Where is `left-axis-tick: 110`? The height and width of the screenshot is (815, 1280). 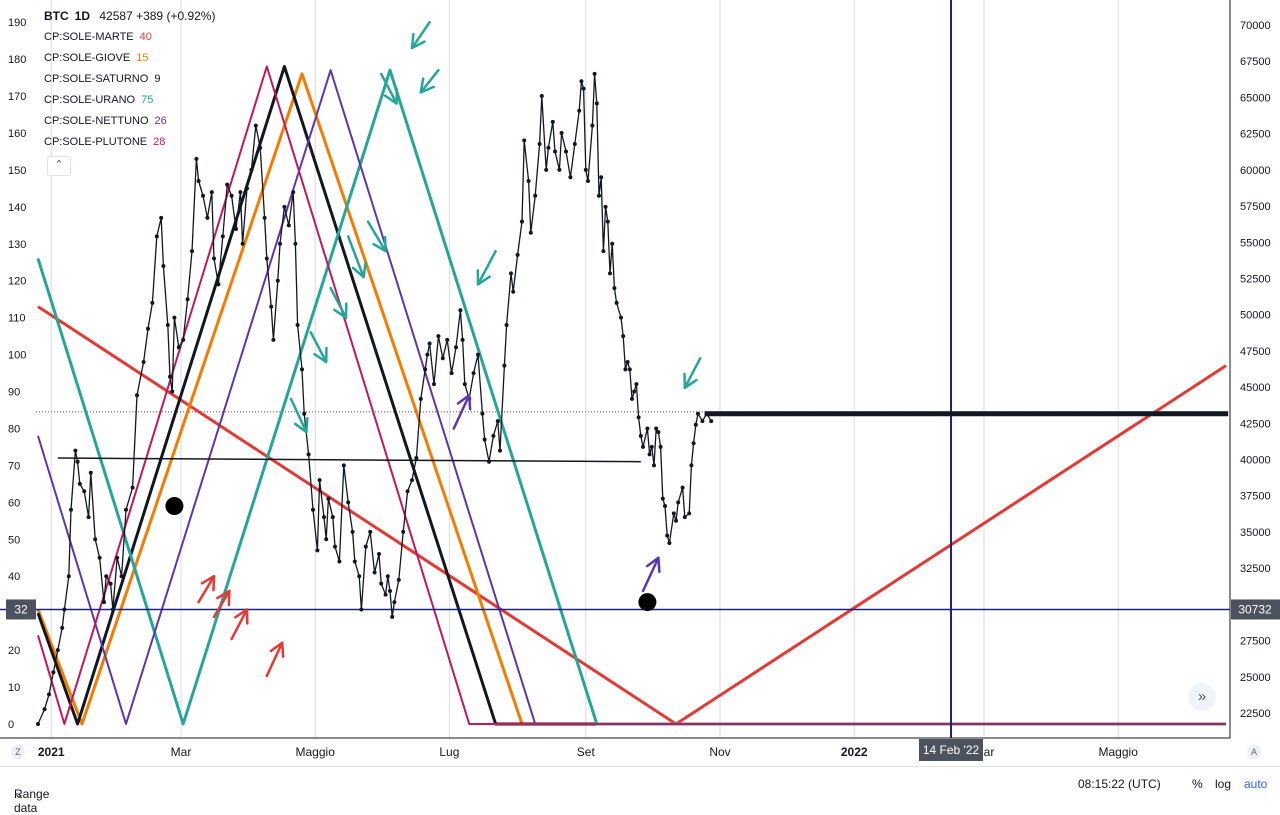 left-axis-tick: 110 is located at coordinates (17, 319).